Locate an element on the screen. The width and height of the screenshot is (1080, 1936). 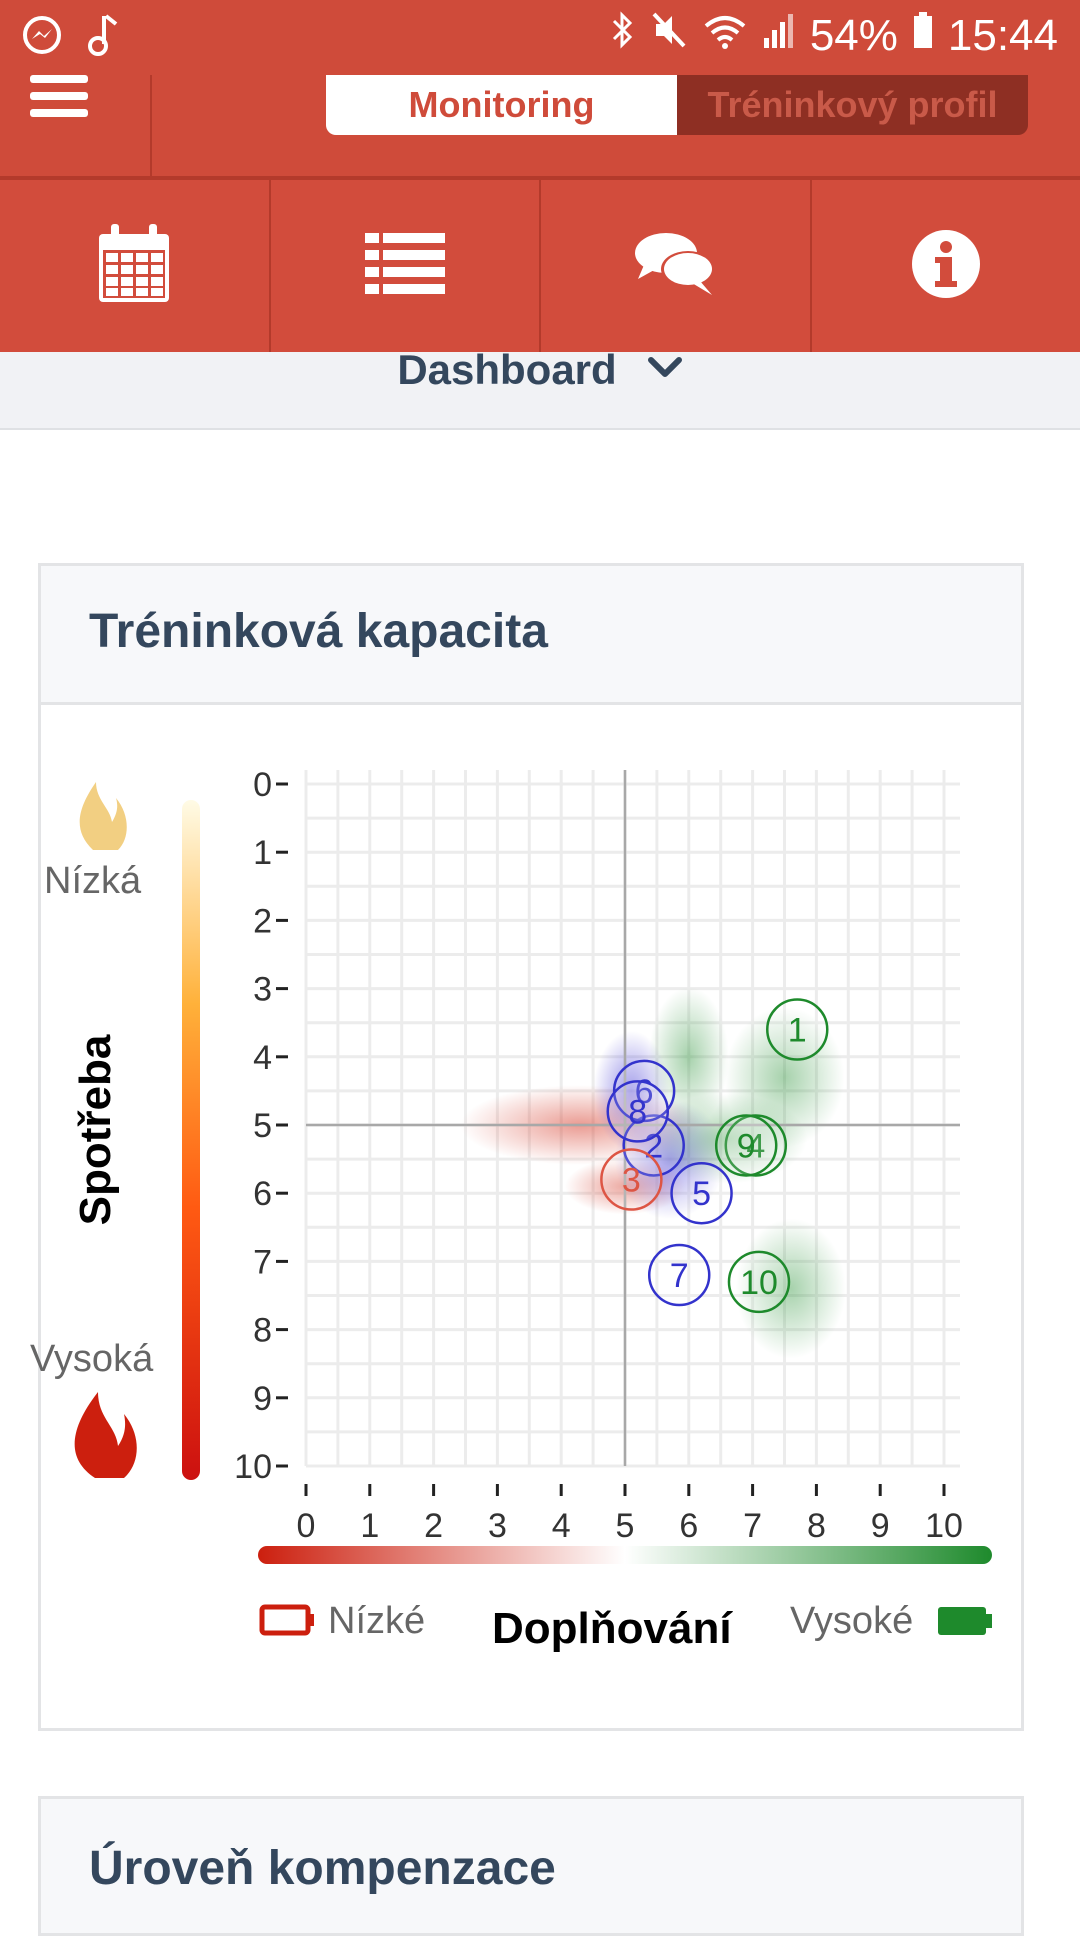
chevron-down-icon is located at coordinates (665, 370).